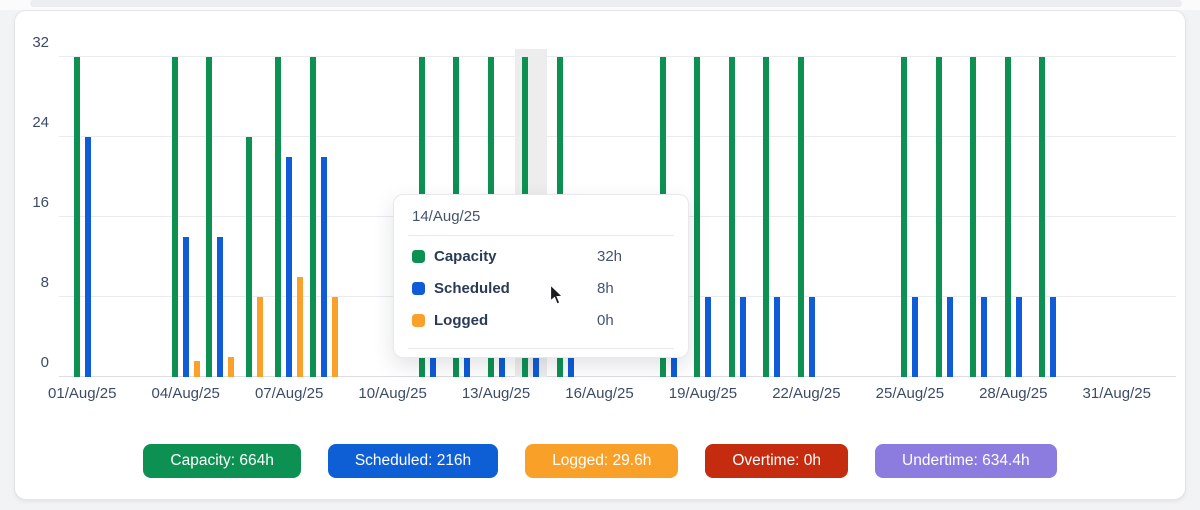 The width and height of the screenshot is (1200, 510). Describe the element at coordinates (703, 393) in the screenshot. I see `x-axis-tick-label: 19/Aug/25` at that location.